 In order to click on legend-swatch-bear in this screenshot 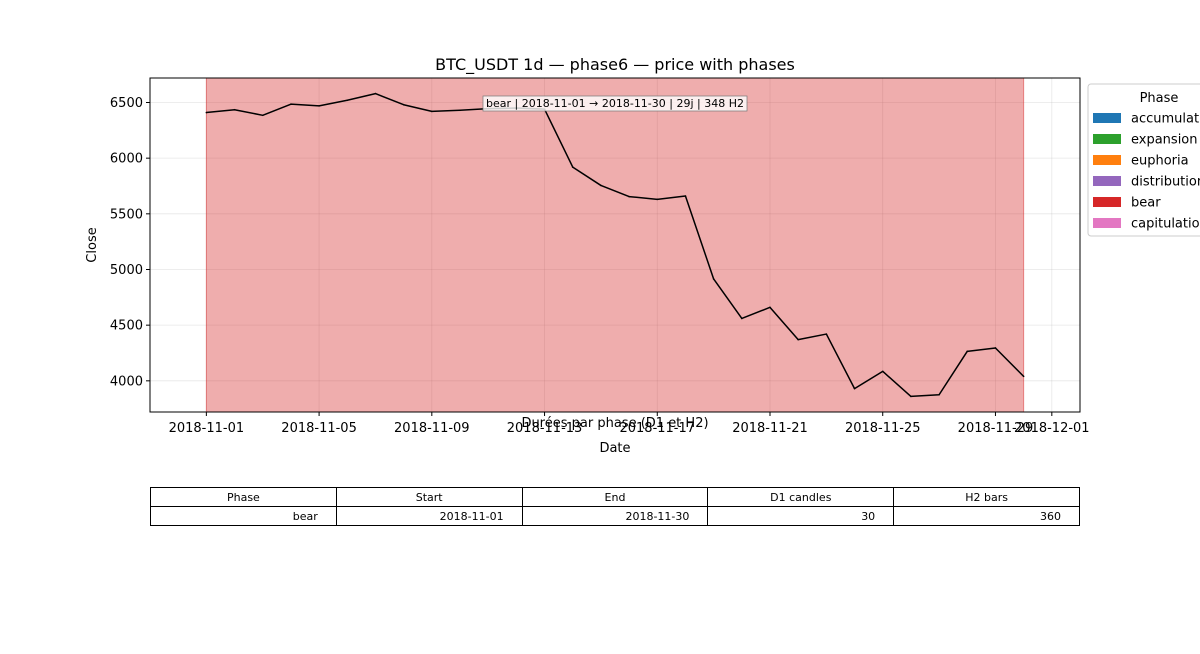, I will do `click(1107, 202)`.